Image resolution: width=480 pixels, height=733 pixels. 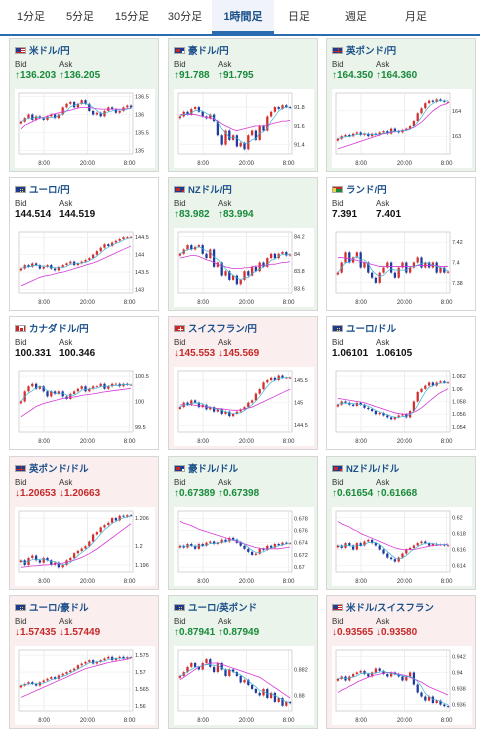 I want to click on pair-title-link: NZドル/ドル, so click(x=401, y=468).